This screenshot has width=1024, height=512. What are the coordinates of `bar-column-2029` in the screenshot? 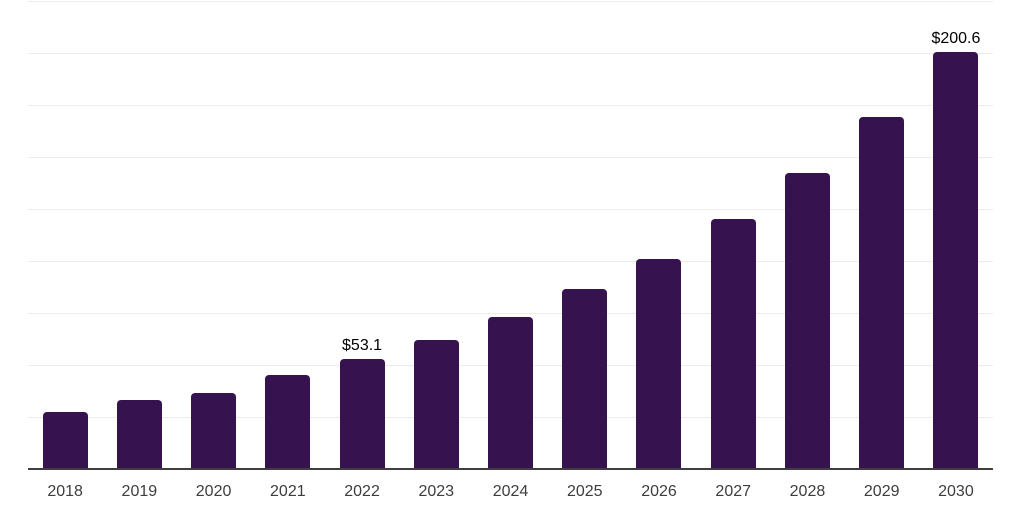 It's located at (882, 235).